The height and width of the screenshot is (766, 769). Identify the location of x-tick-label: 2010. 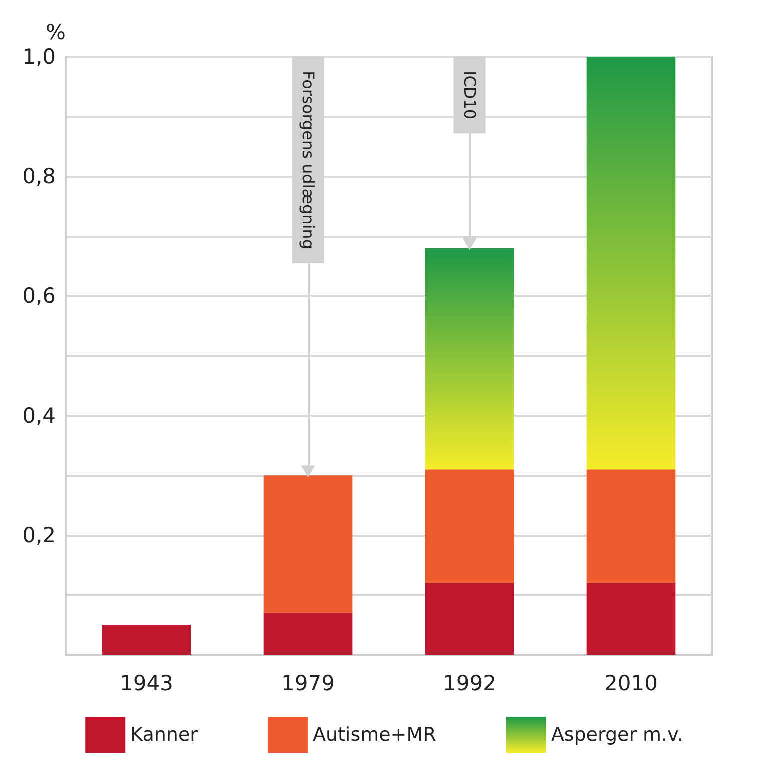
(631, 684).